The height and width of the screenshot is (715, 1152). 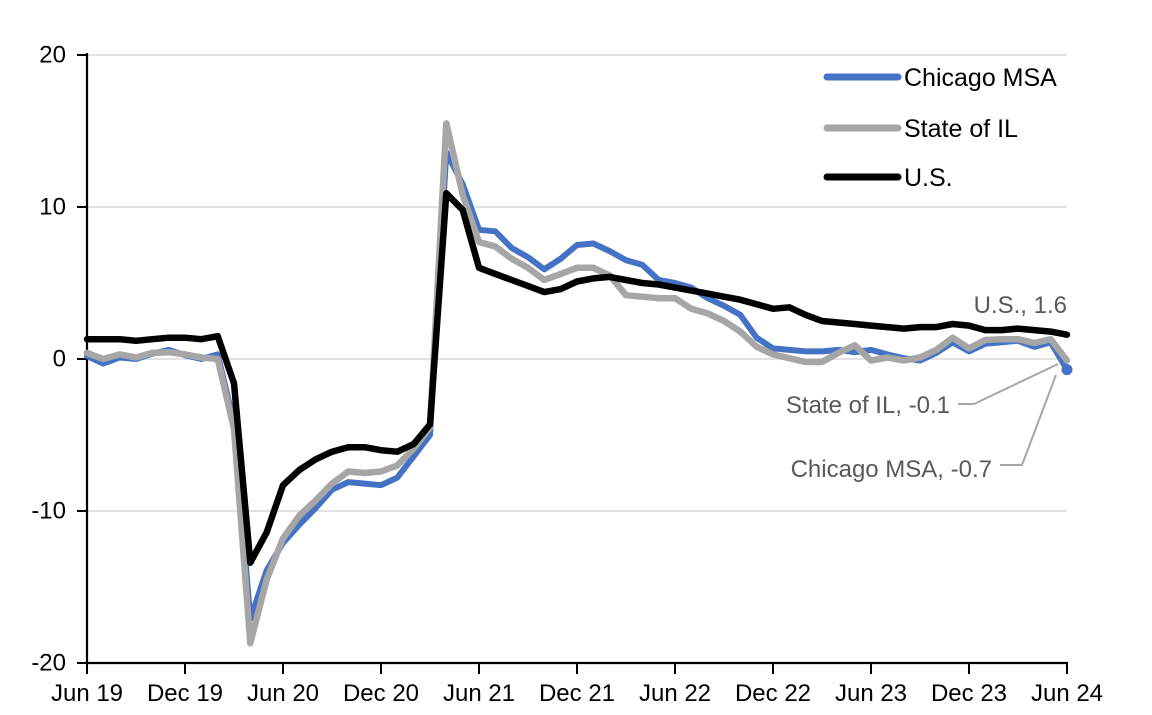 What do you see at coordinates (969, 693) in the screenshot?
I see `x-tick-label: Dec 23` at bounding box center [969, 693].